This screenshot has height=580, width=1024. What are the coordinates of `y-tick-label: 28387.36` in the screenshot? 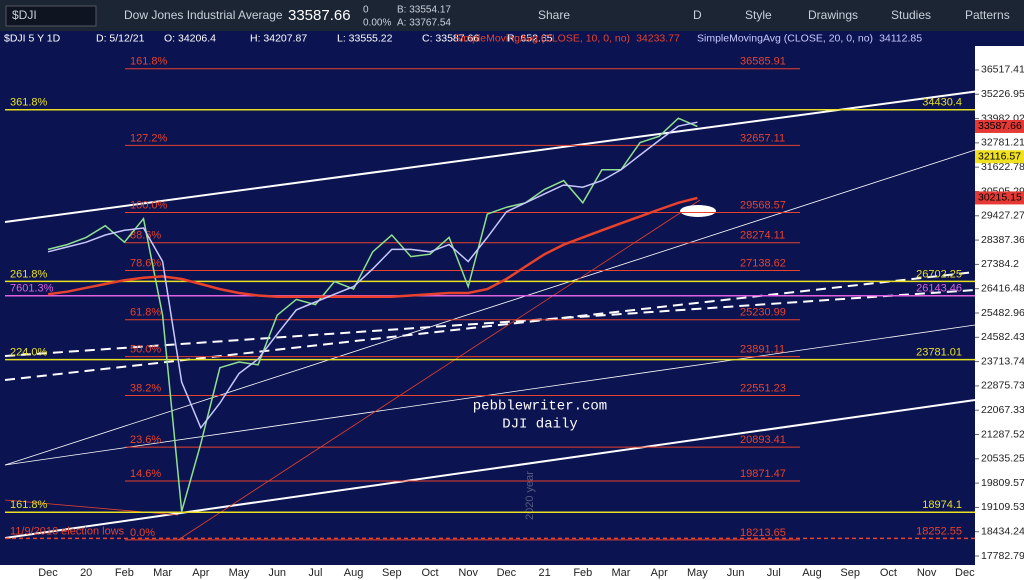 It's located at (1002, 240).